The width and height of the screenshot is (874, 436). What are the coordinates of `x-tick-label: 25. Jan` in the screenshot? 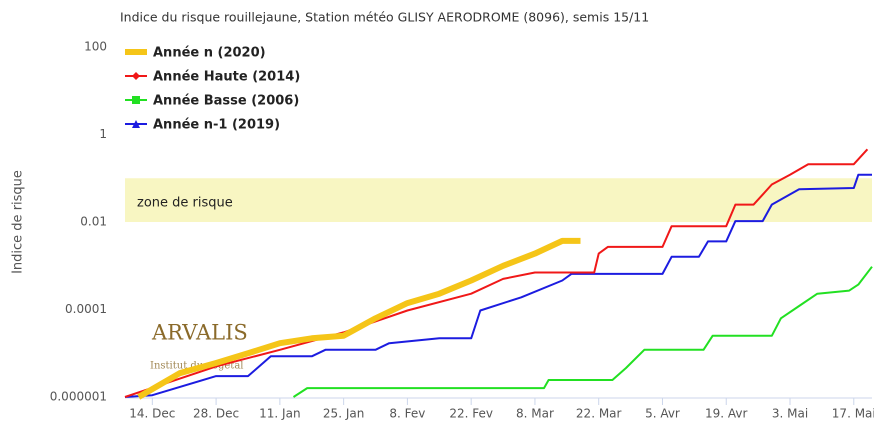 It's located at (343, 414).